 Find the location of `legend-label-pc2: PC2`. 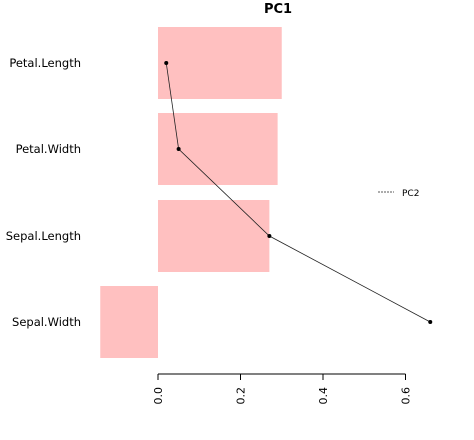

legend-label-pc2: PC2 is located at coordinates (410, 194).